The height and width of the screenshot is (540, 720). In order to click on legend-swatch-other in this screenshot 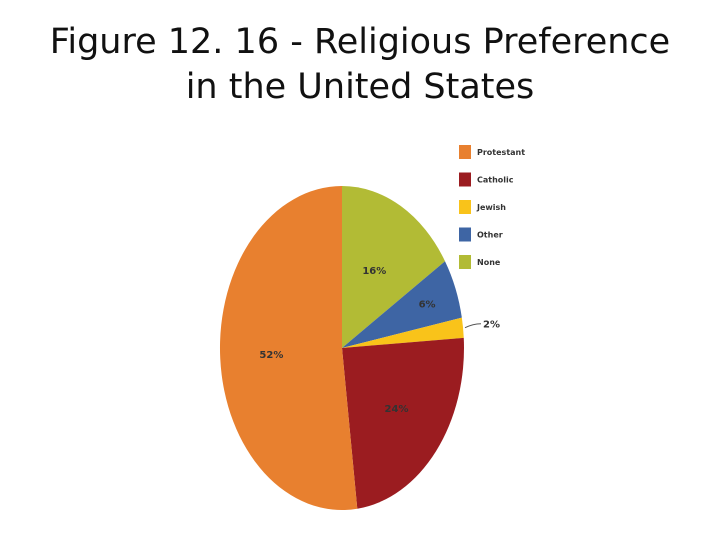, I will do `click(465, 234)`.